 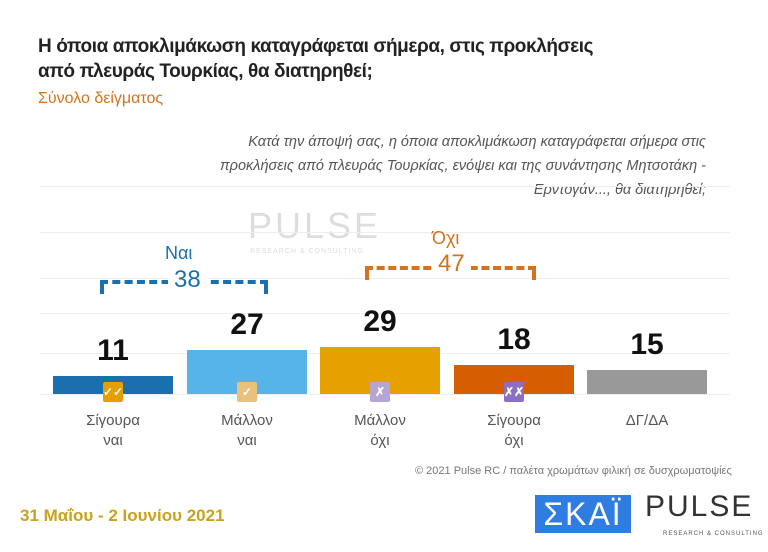 I want to click on category-label: ΔΓ/ΔΑ, so click(x=647, y=420).